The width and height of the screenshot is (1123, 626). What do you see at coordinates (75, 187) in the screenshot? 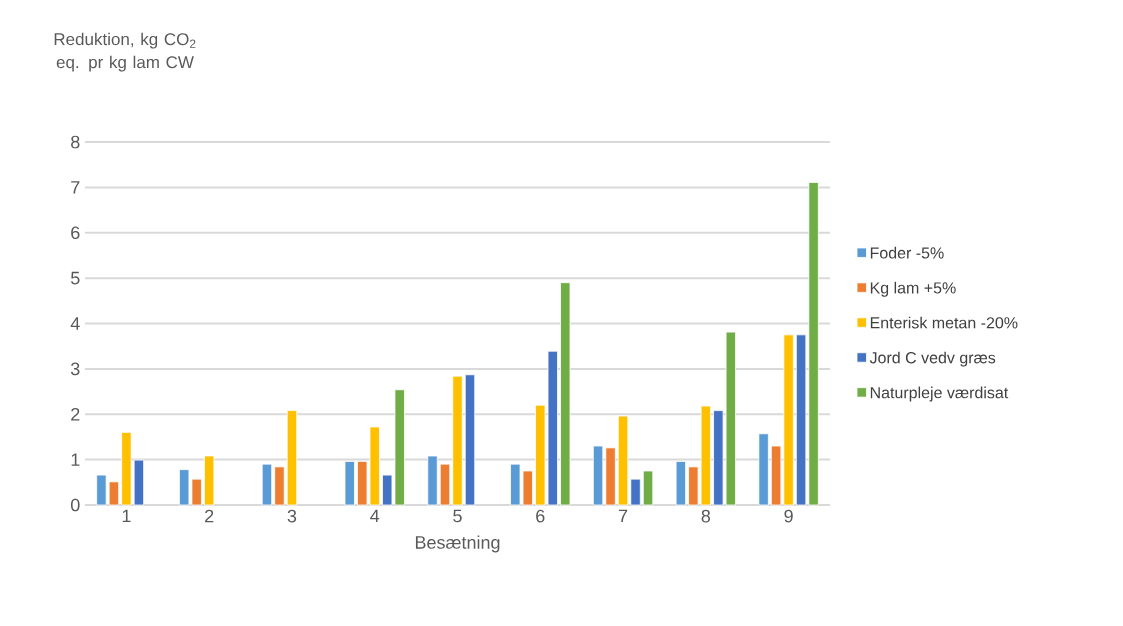
I see `y-tick-label: 7` at bounding box center [75, 187].